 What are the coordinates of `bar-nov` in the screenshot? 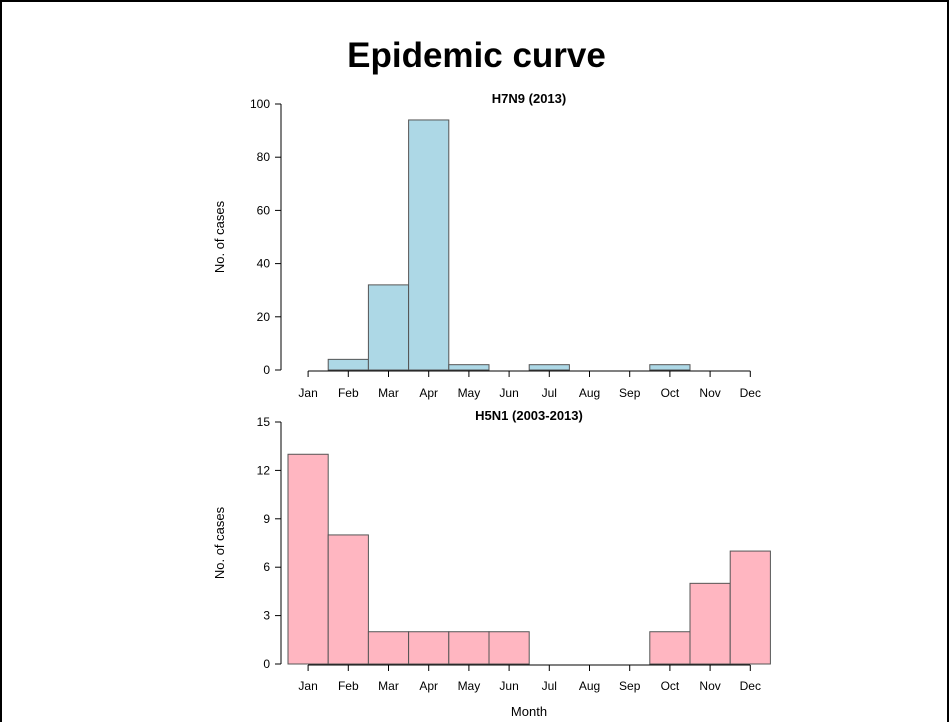 It's located at (710, 623).